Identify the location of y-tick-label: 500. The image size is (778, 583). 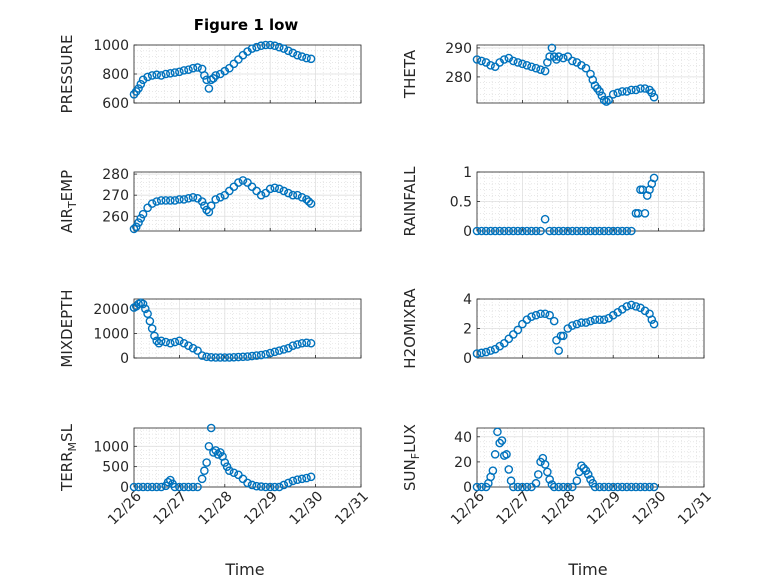
(115, 468).